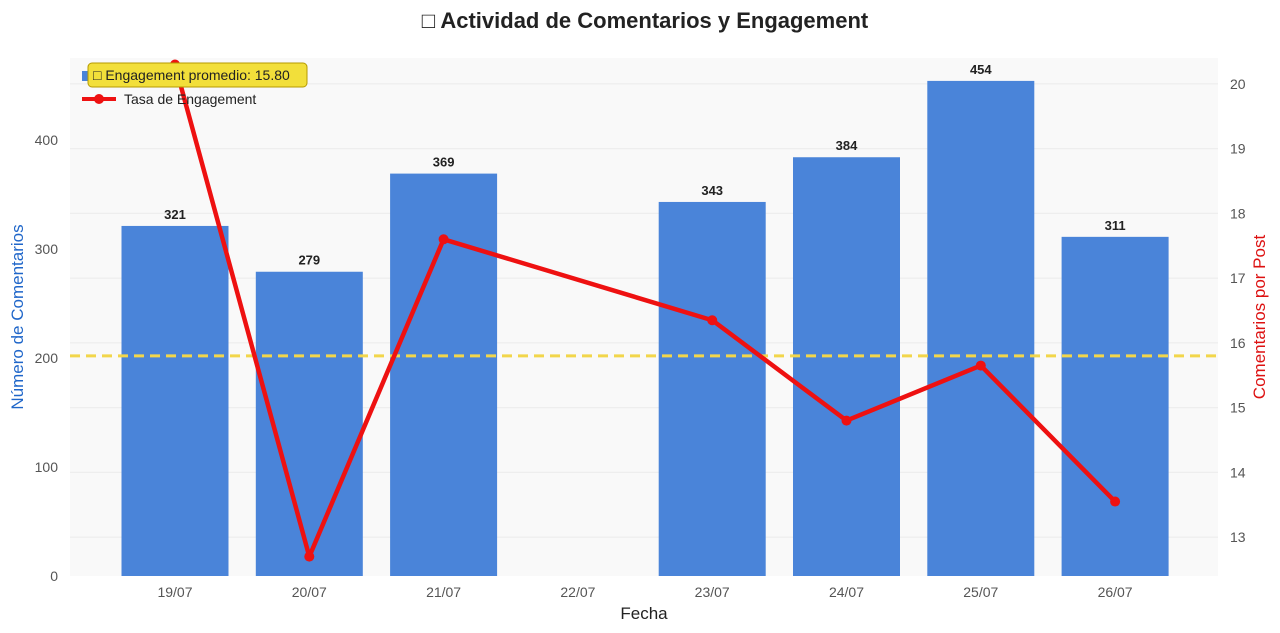  What do you see at coordinates (980, 592) in the screenshot?
I see `x-tick-label: 25/07` at bounding box center [980, 592].